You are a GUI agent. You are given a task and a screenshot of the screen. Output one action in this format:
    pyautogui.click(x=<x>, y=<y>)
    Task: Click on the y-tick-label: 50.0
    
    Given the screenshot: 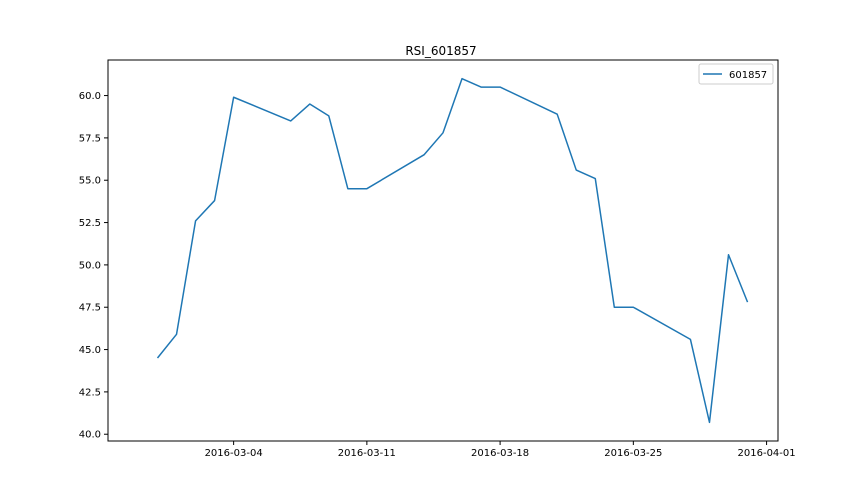 What is the action you would take?
    pyautogui.click(x=90, y=265)
    